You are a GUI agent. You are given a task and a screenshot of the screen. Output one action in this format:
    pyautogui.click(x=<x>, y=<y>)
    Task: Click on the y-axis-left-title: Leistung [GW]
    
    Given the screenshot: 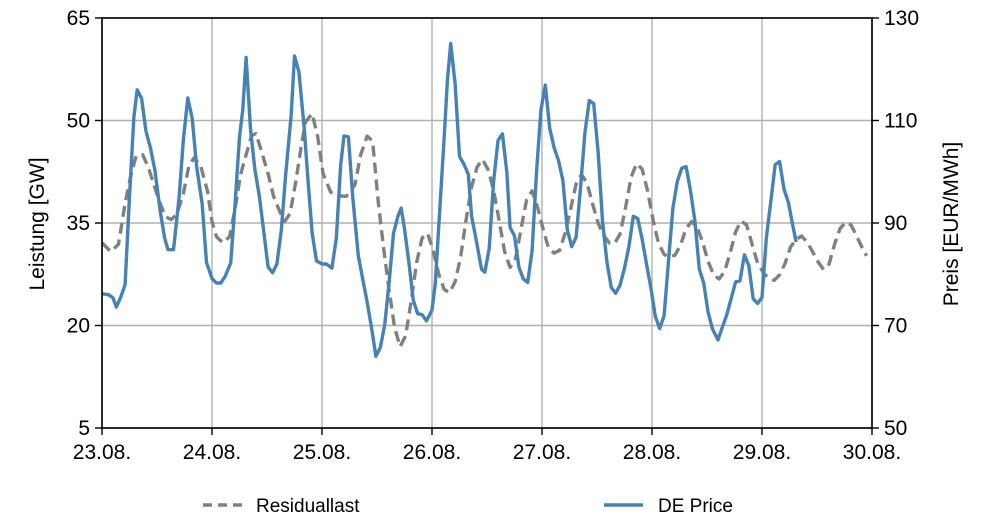 What is the action you would take?
    pyautogui.click(x=37, y=223)
    